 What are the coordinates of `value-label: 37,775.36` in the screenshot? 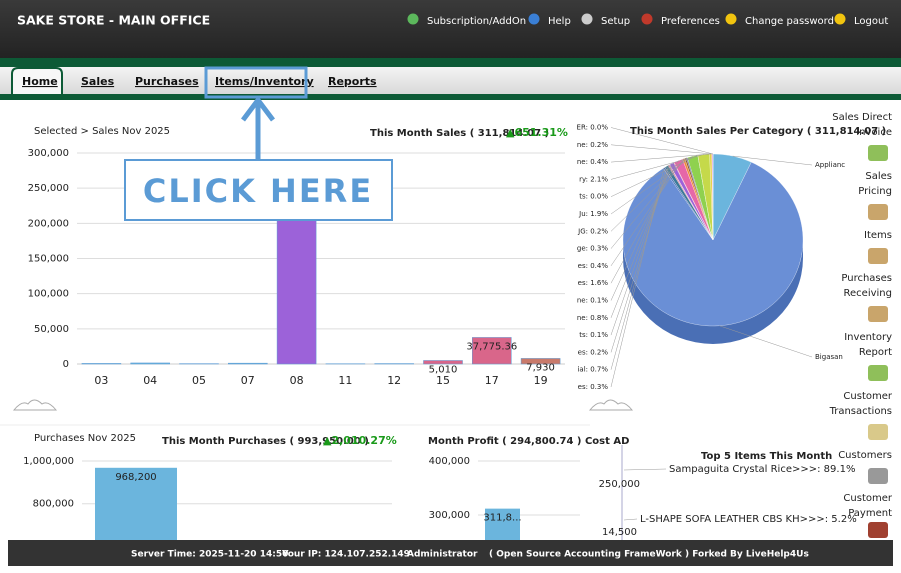 It's located at (491, 346).